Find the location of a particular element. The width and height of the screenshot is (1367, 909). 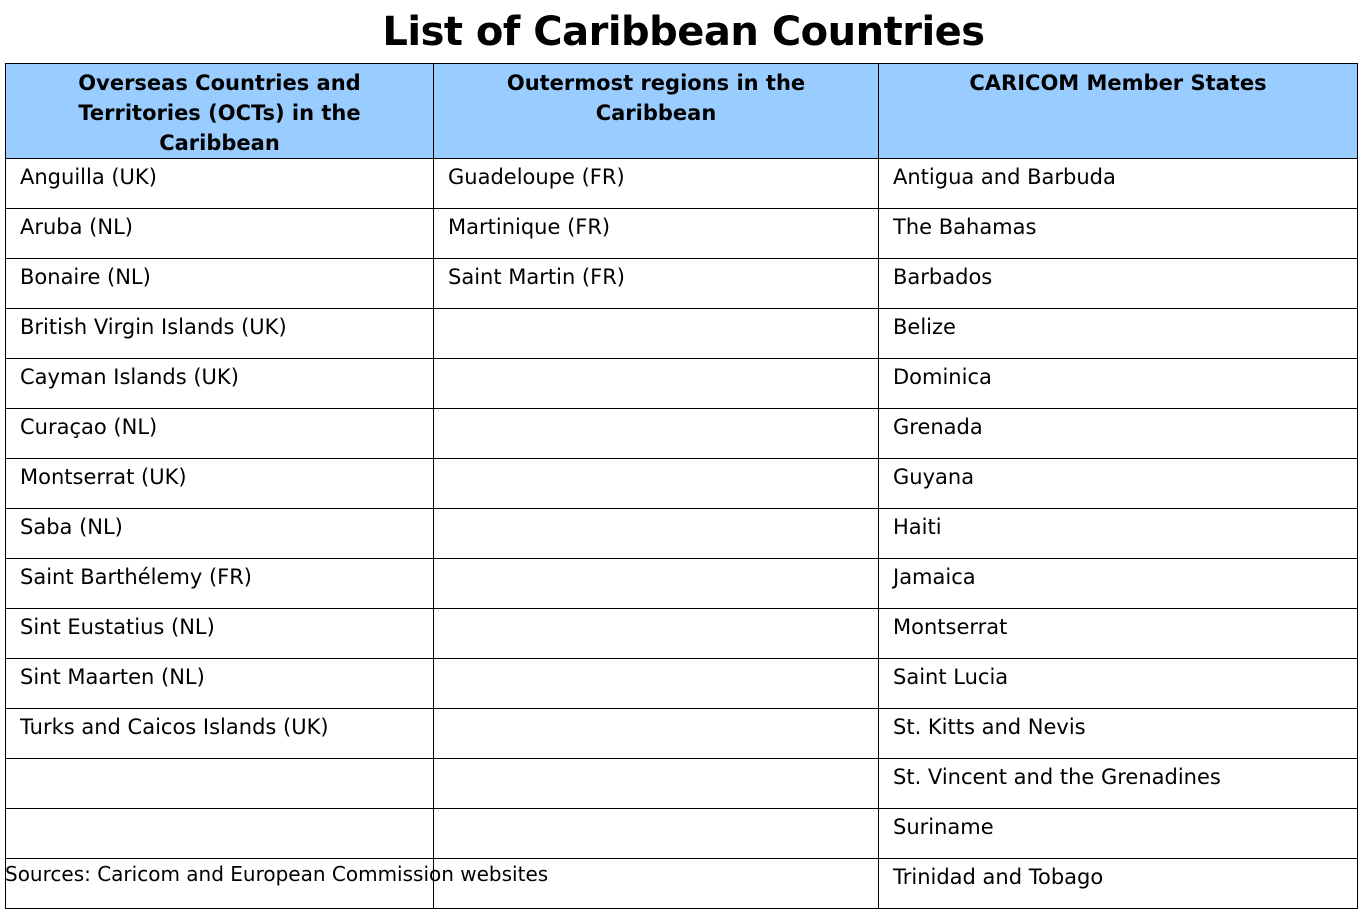

table-row: Montserrat (UK) Guyana is located at coordinates (681, 483).